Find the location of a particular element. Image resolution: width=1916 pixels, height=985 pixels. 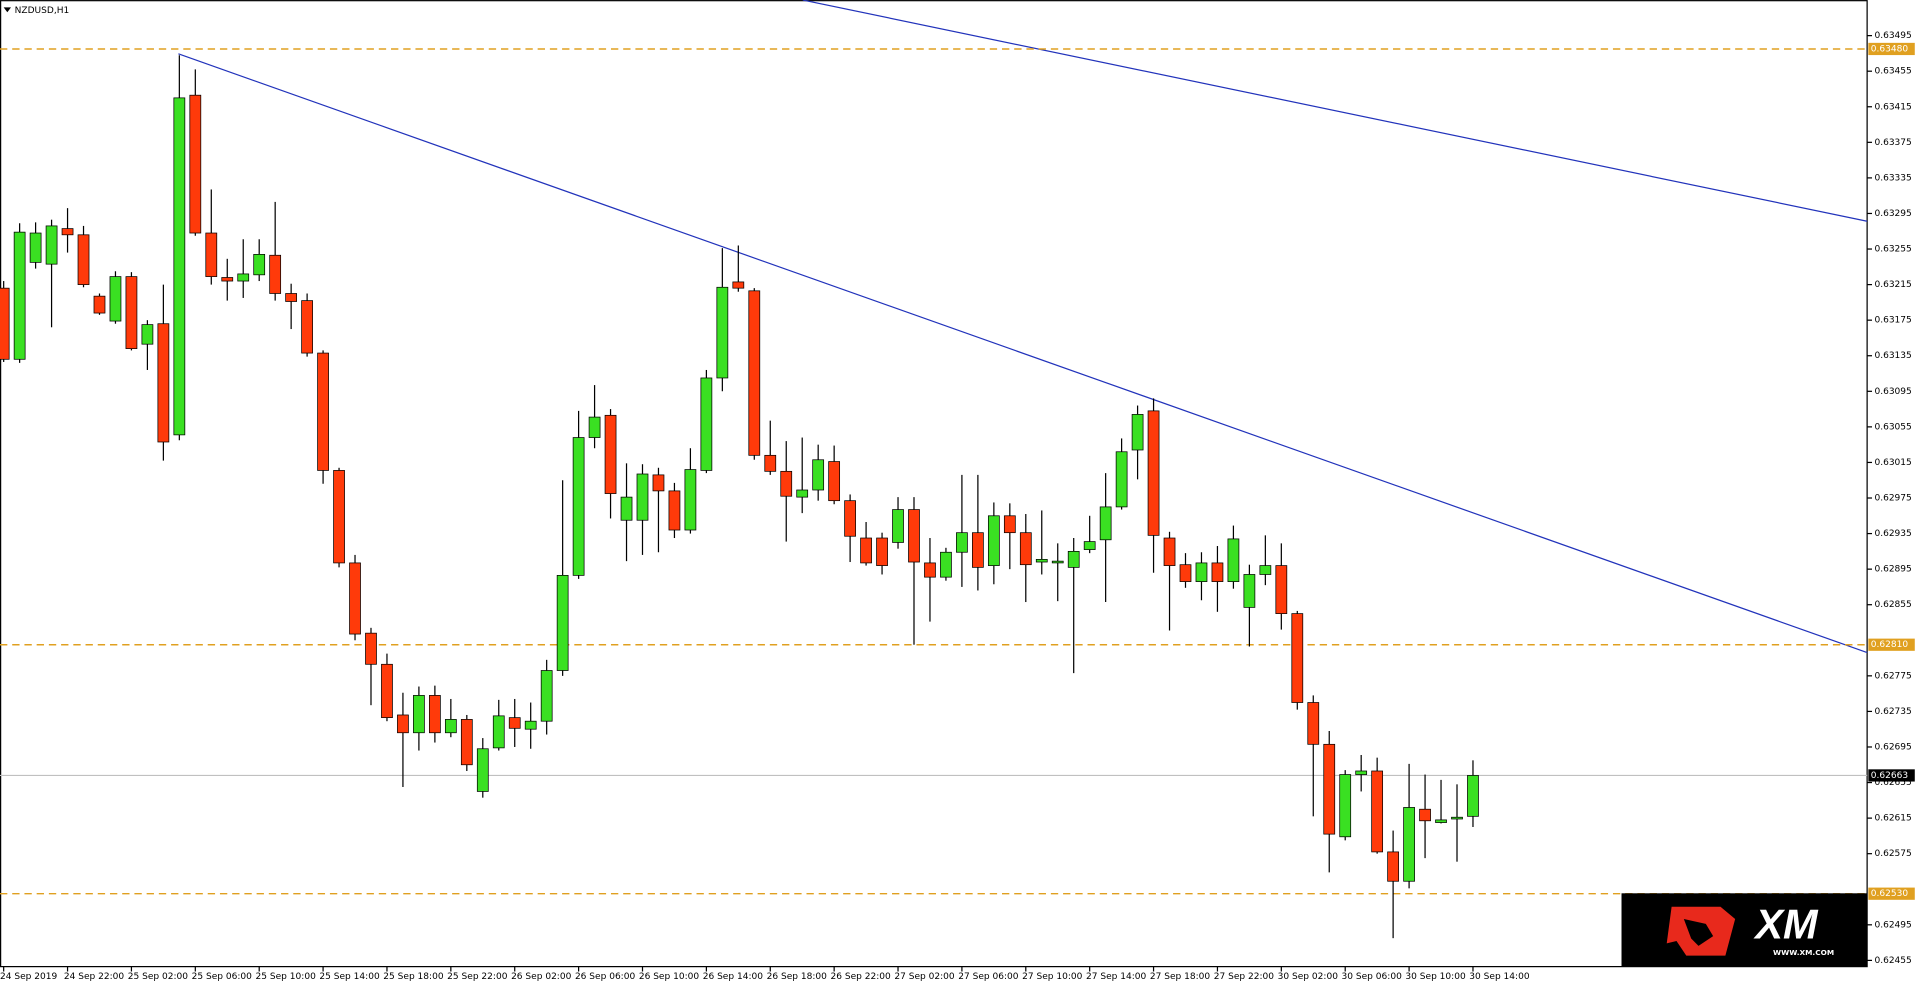

y-tick-label: 0.62575 is located at coordinates (1892, 854).